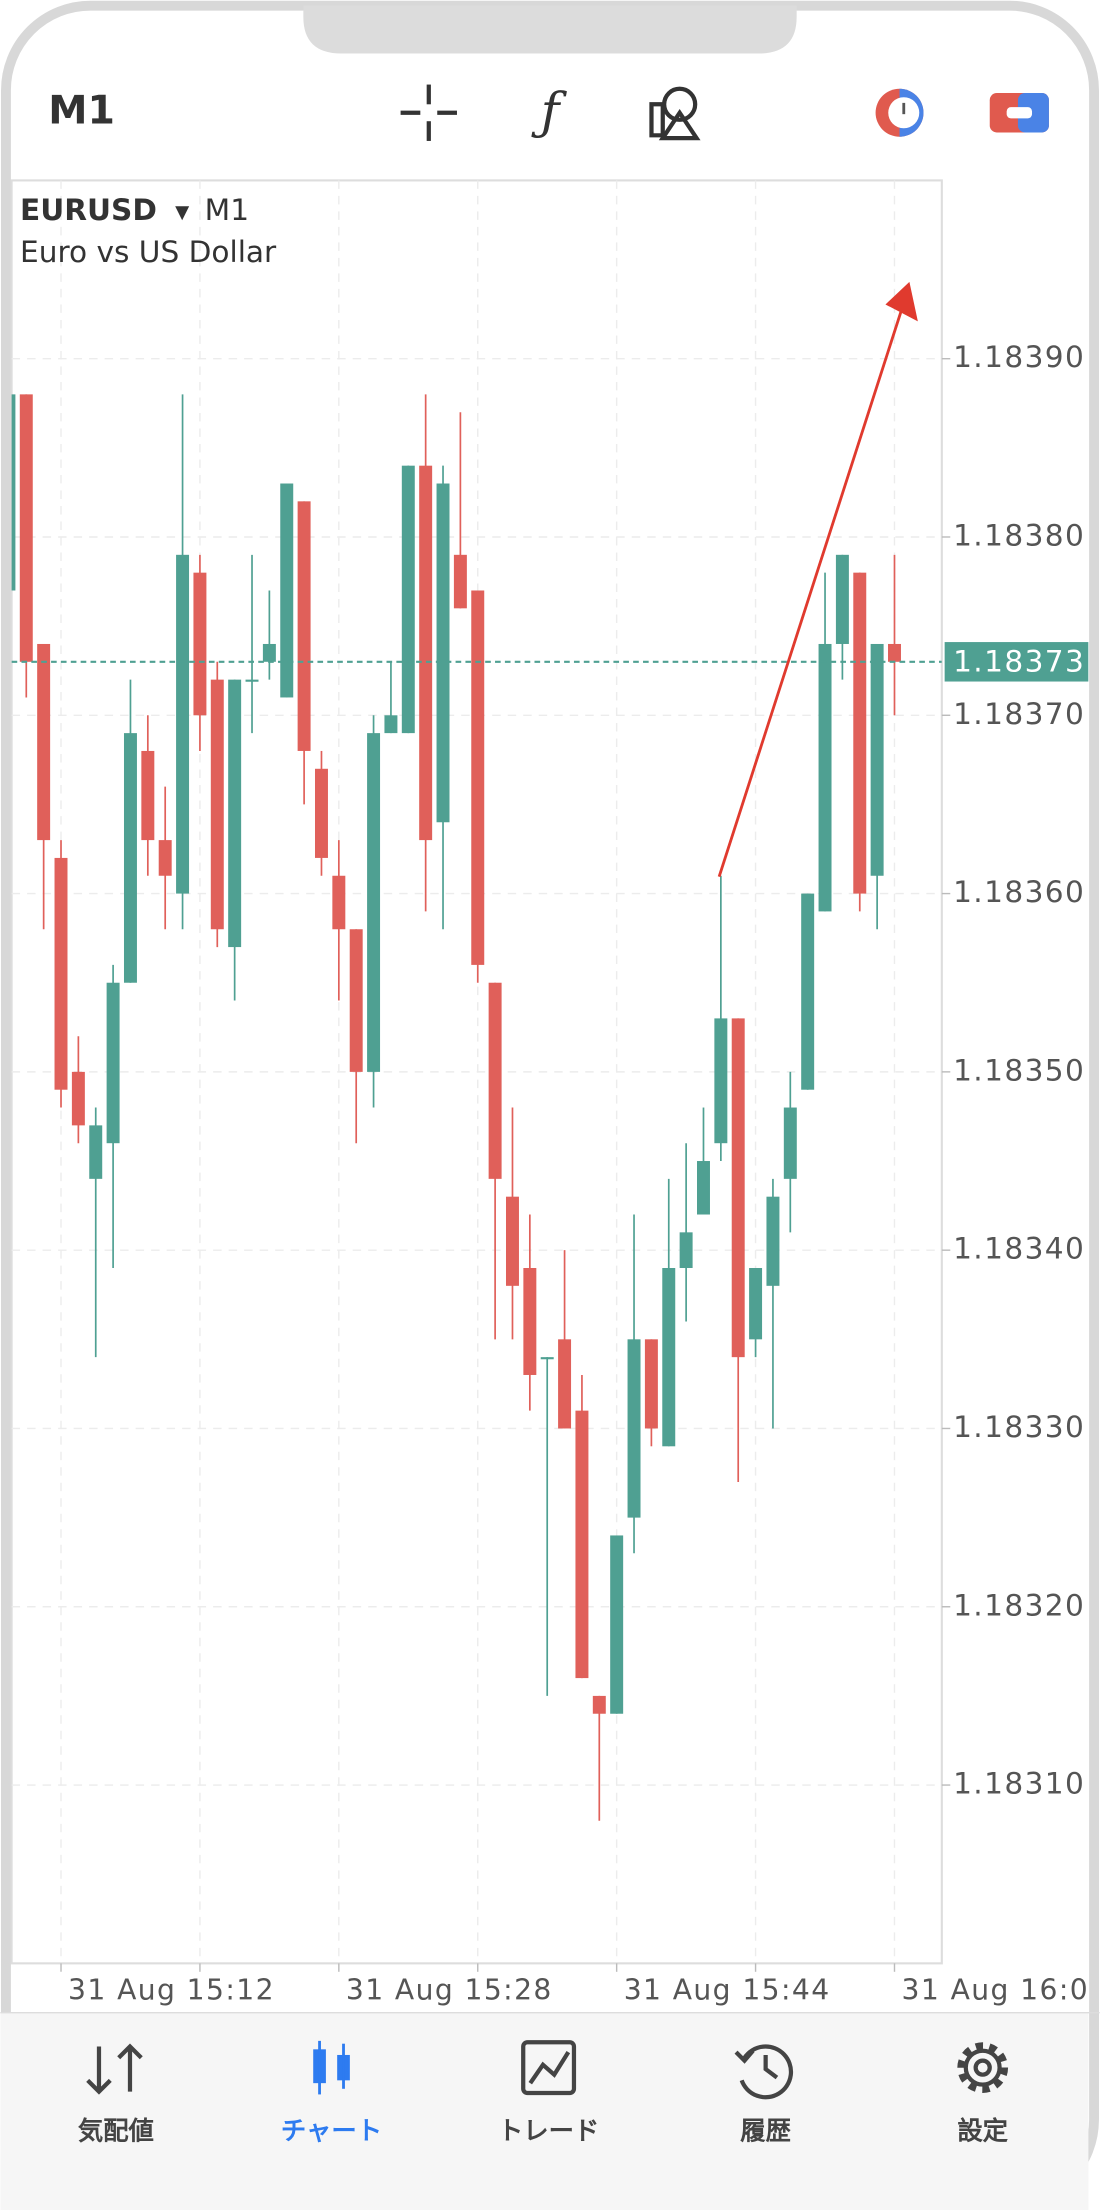  What do you see at coordinates (88, 210) in the screenshot?
I see `symbol: EURUSD` at bounding box center [88, 210].